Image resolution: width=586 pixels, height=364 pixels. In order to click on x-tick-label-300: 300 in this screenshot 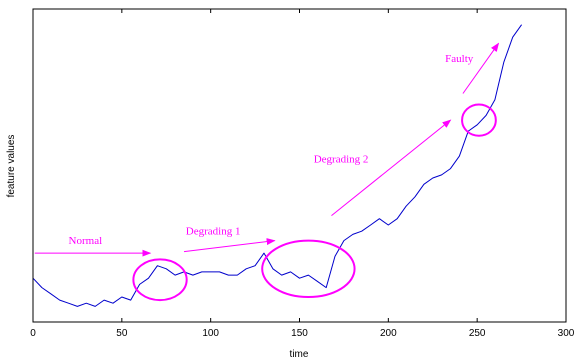, I will do `click(566, 333)`.